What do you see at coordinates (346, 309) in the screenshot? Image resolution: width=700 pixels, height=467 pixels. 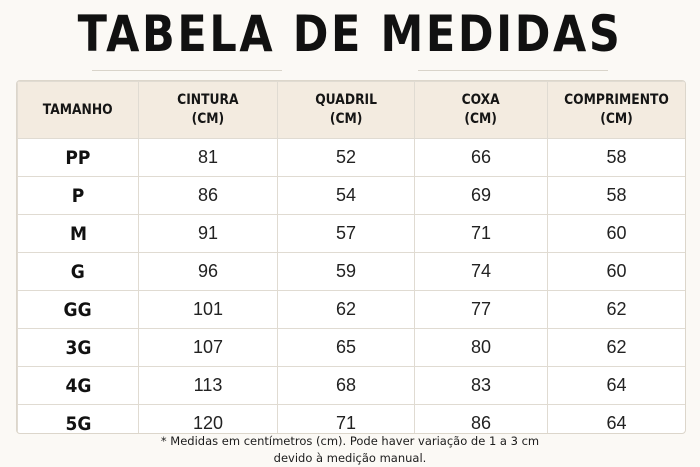 I see `quadril-cell: 62` at bounding box center [346, 309].